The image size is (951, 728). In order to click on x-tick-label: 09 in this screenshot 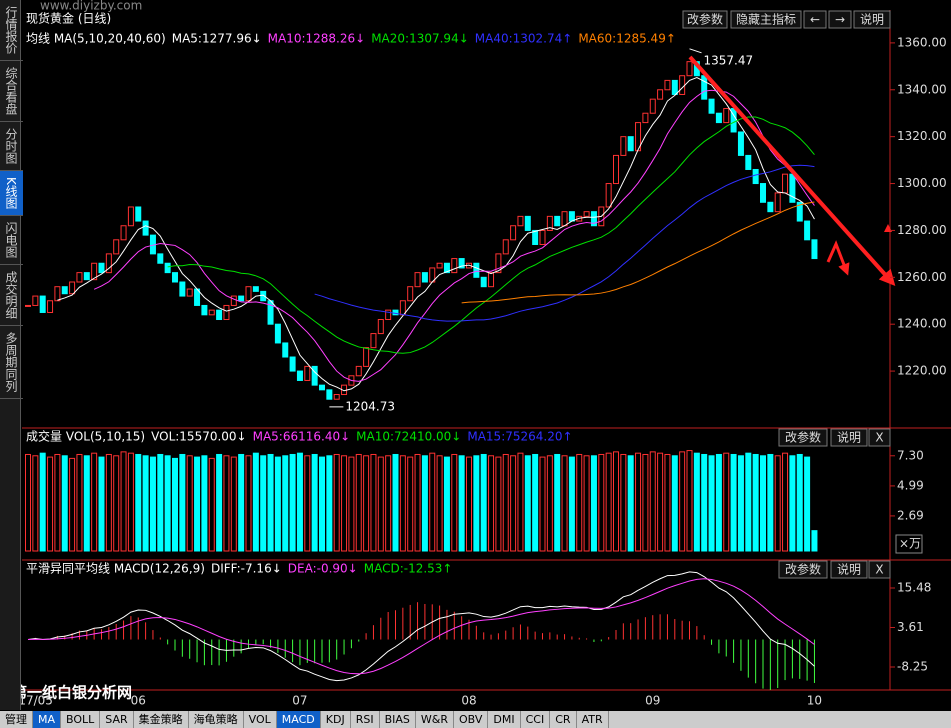, I will do `click(652, 701)`.